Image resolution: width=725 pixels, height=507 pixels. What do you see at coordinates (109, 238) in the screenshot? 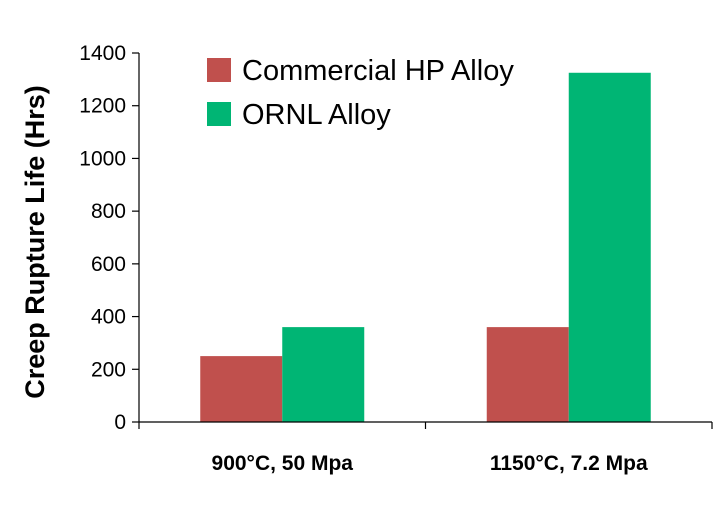
I see `y-axis-ticks: 0 200 400 600 800 1000 1200 1400` at bounding box center [109, 238].